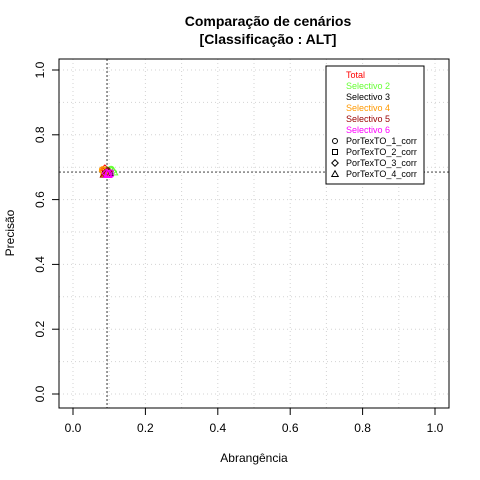 The height and width of the screenshot is (480, 480). I want to click on legend-symbol-circle, so click(335, 141).